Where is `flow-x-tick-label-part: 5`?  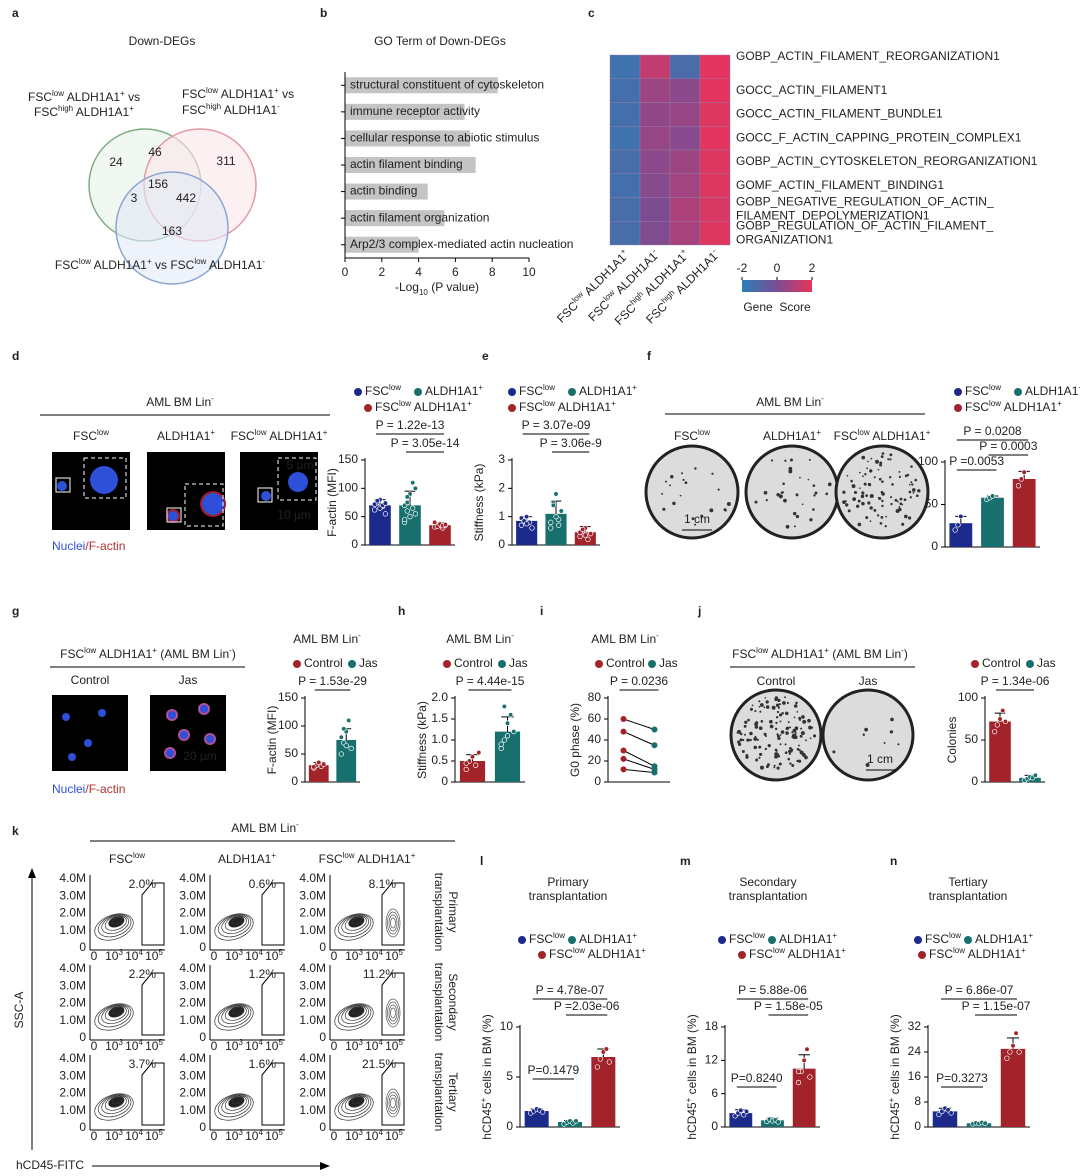
flow-x-tick-label-part: 5 is located at coordinates (400, 952).